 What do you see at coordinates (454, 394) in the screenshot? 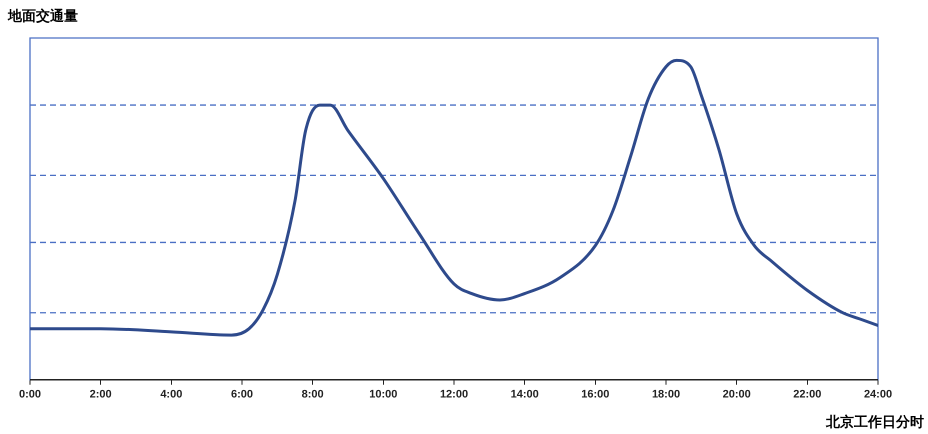
I see `x-tick-label: 12:00` at bounding box center [454, 394].